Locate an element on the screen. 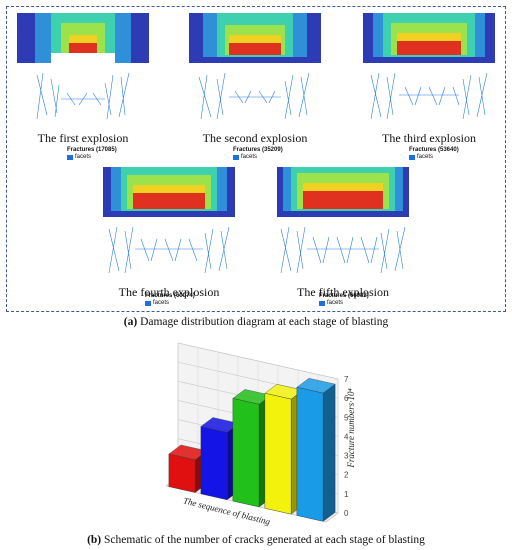 The height and width of the screenshot is (550, 512). stage-5: The fifth explosion is located at coordinates (343, 233).